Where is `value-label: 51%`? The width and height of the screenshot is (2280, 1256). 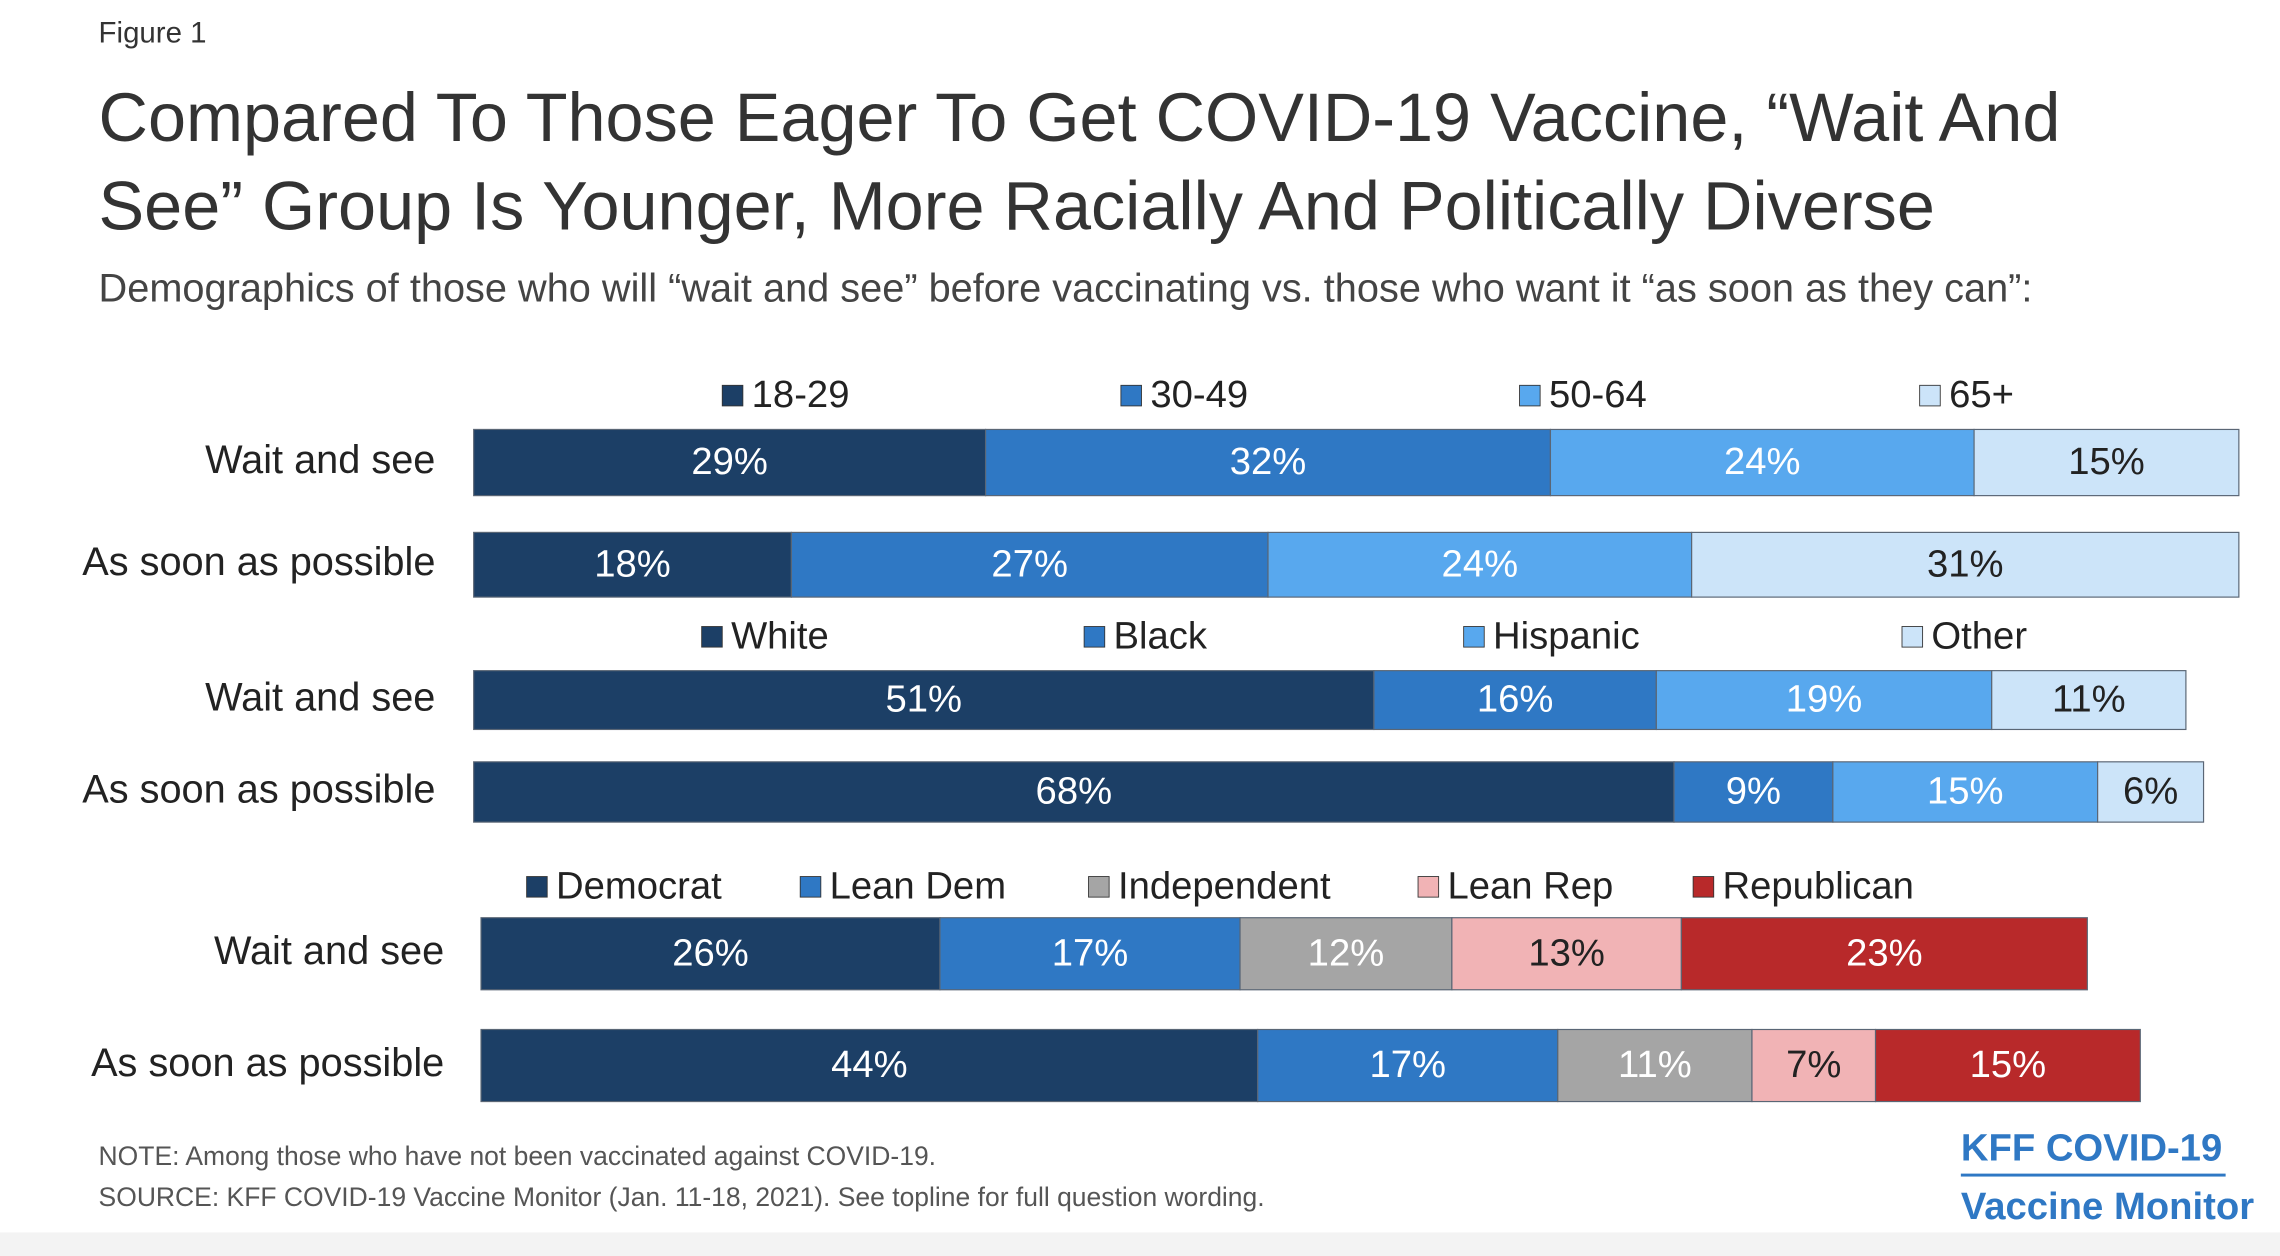 value-label: 51% is located at coordinates (924, 699).